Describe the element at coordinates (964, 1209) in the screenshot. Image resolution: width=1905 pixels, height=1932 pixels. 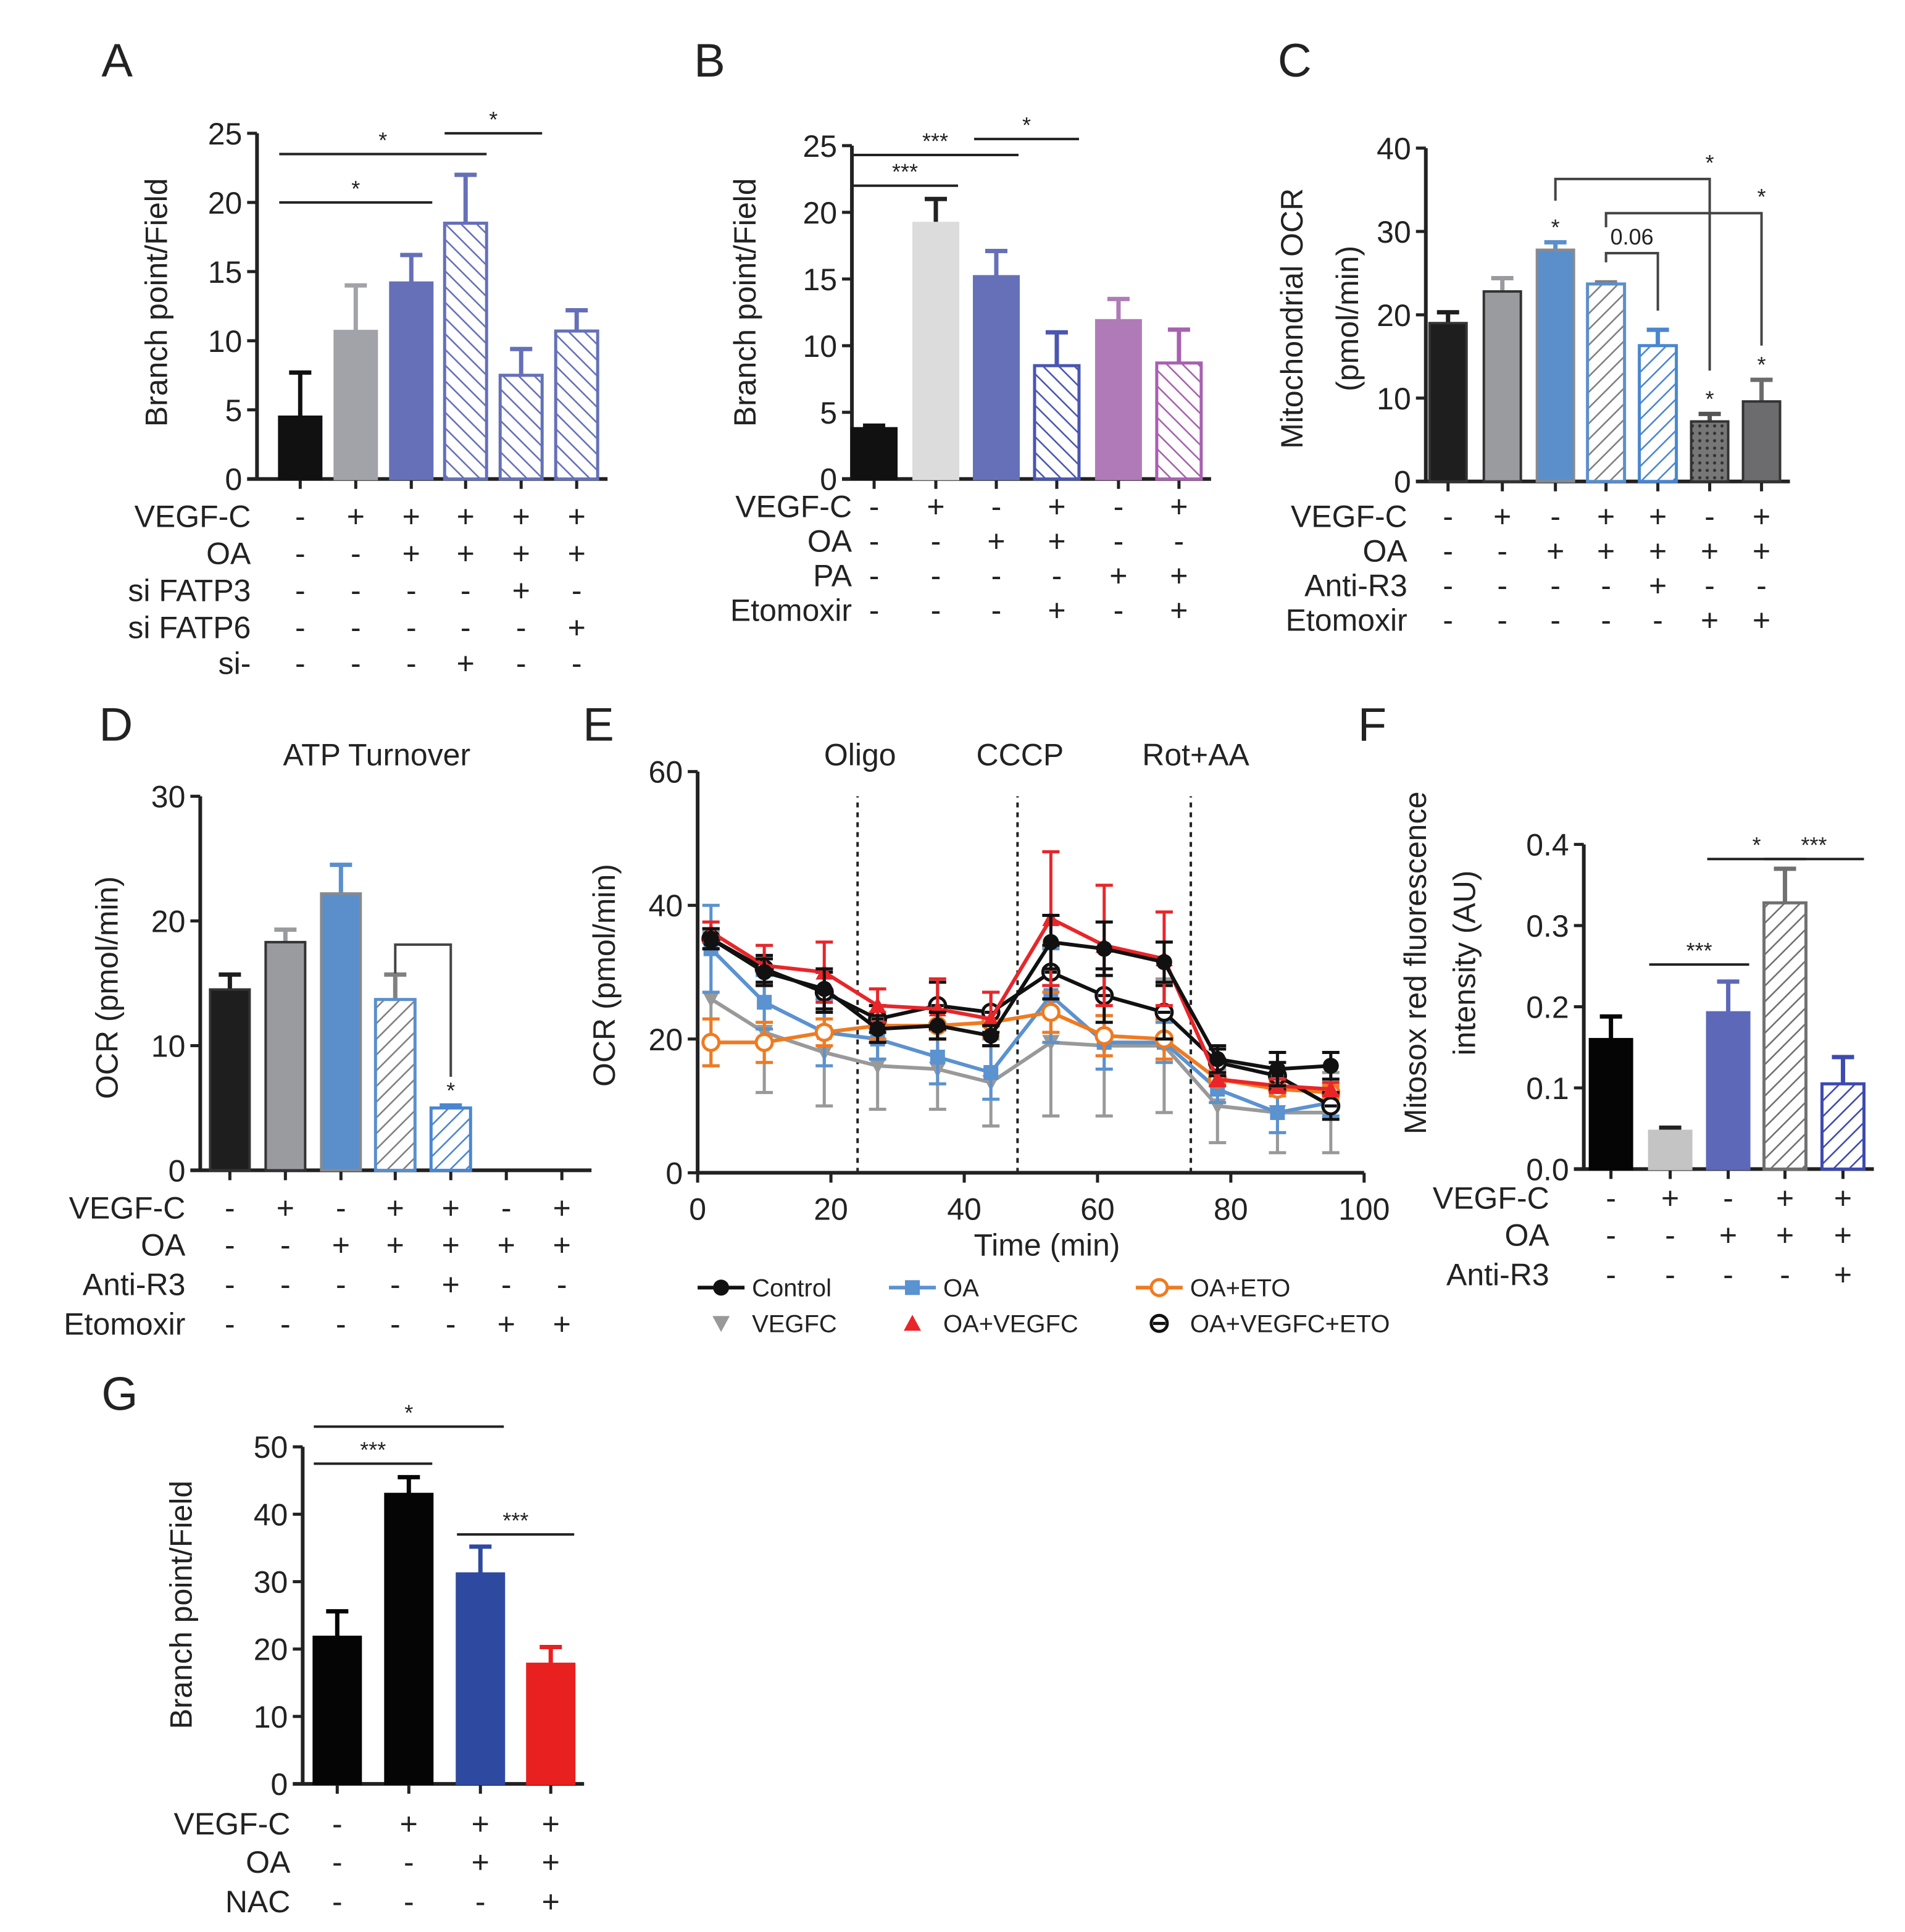
I see `x-tick-label: 40` at that location.